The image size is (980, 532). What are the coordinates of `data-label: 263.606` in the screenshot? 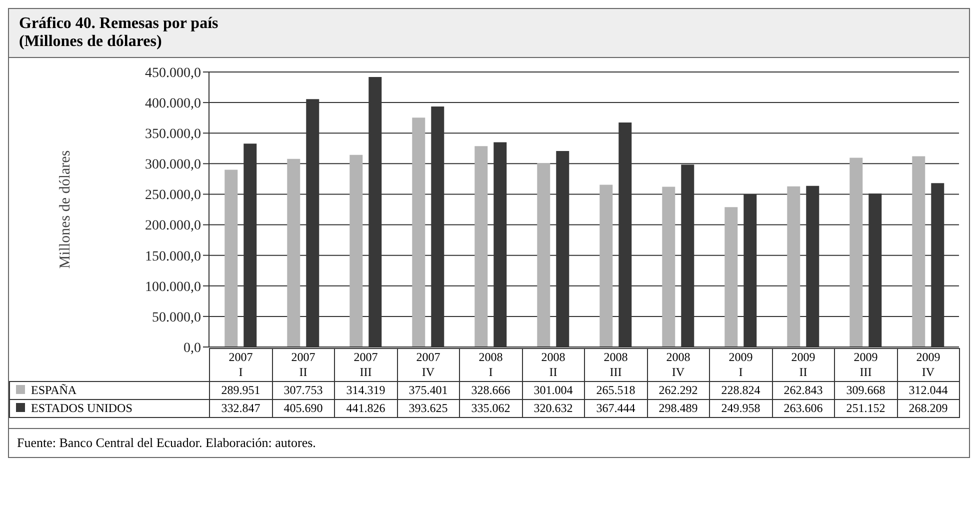 It's located at (803, 409).